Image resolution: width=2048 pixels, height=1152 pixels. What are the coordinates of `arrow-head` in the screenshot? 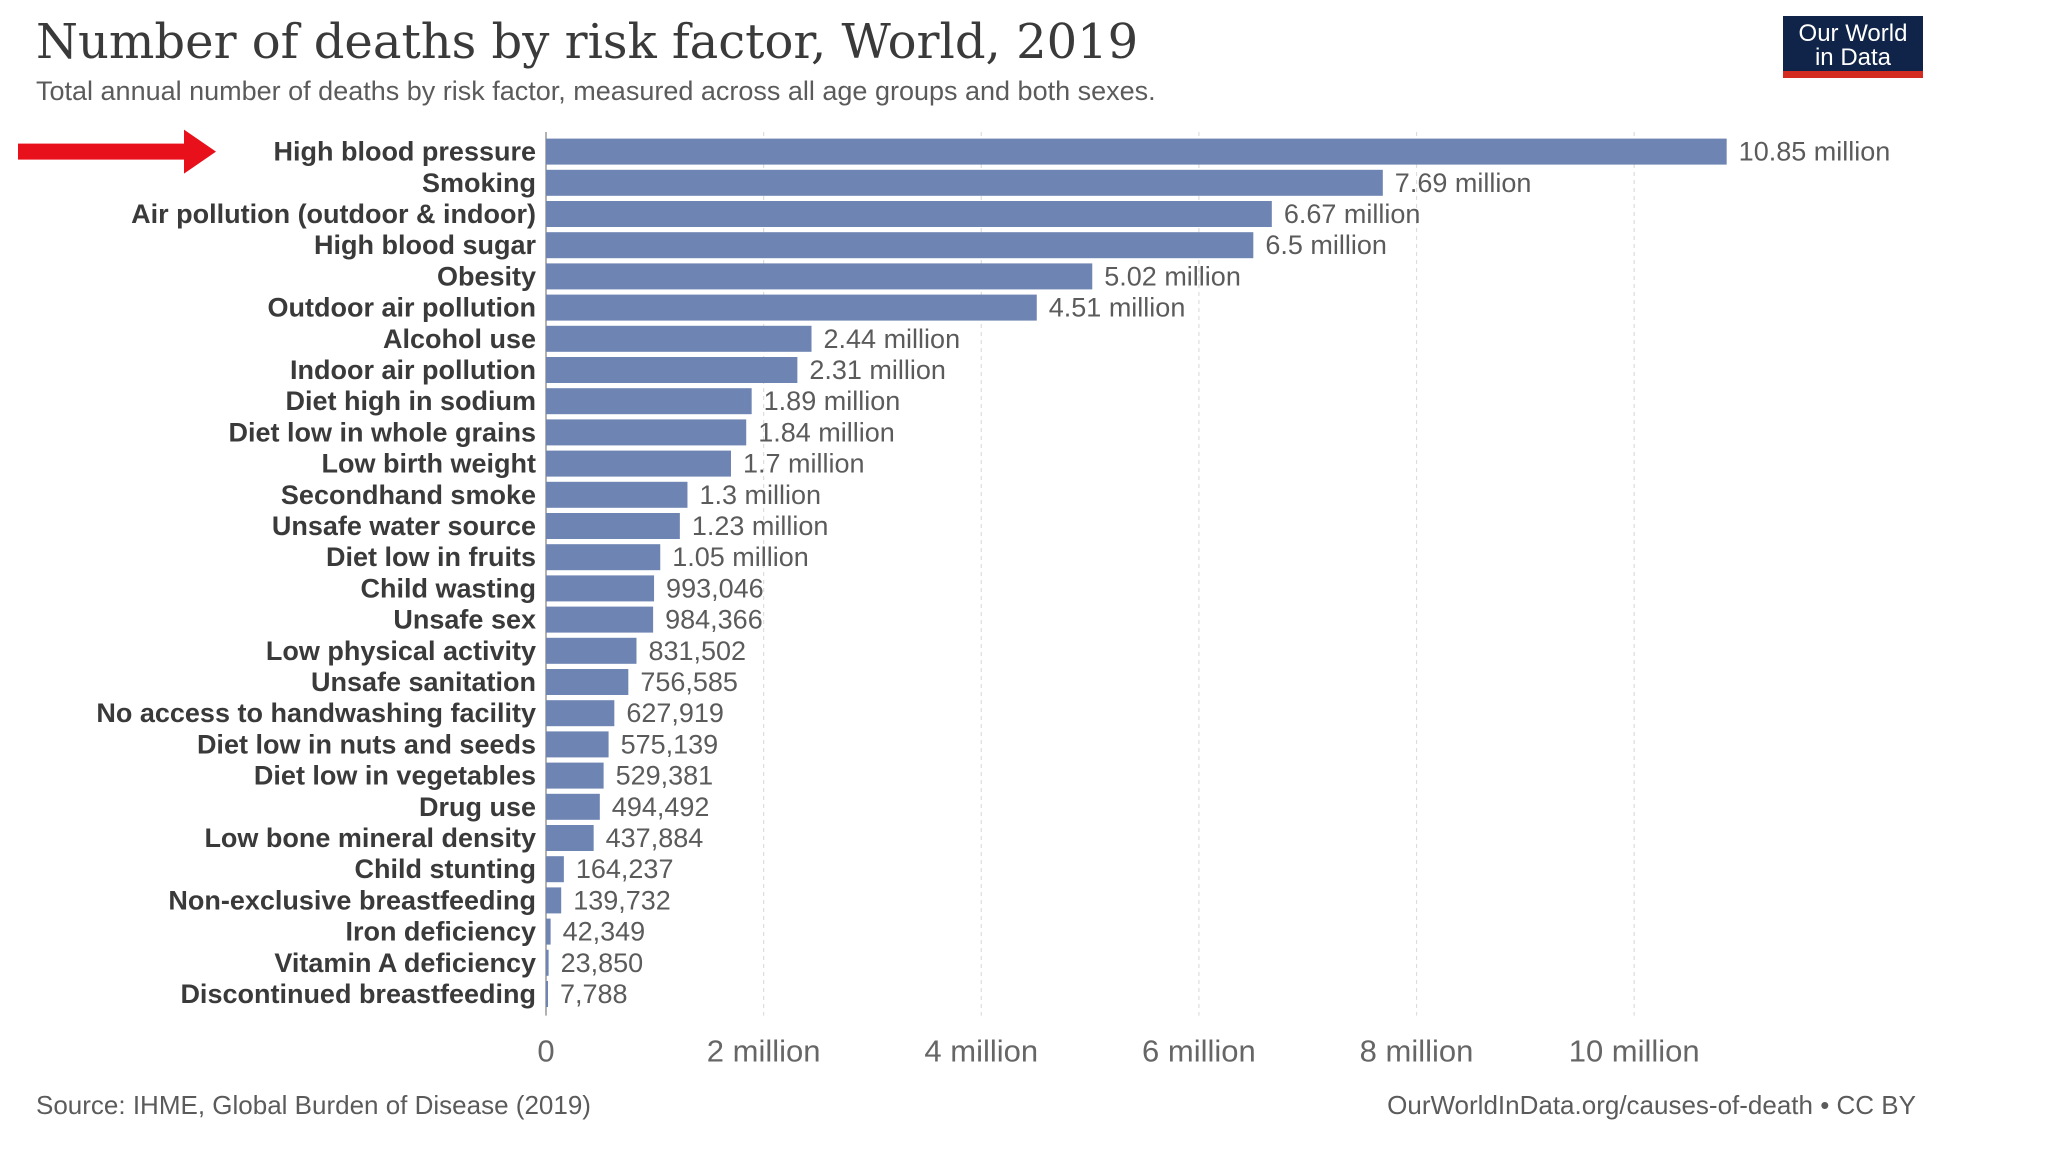 It's located at (200, 151).